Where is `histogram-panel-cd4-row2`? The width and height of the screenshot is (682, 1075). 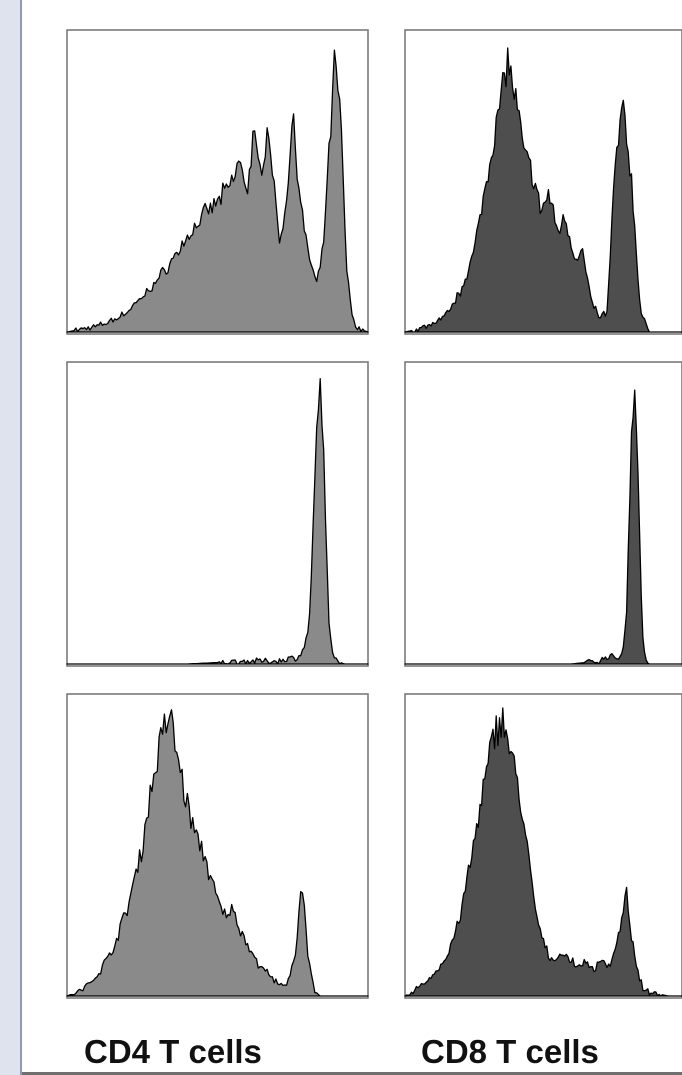 histogram-panel-cd4-row2 is located at coordinates (217, 514).